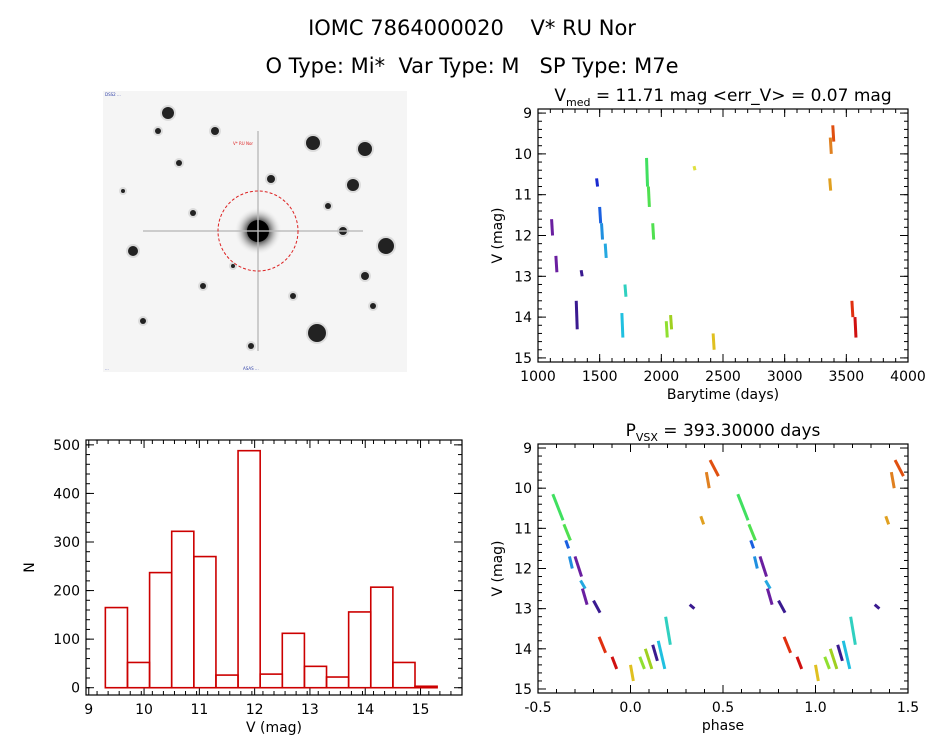 The height and width of the screenshot is (747, 944). I want to click on x-axis-label: phase, so click(723, 726).